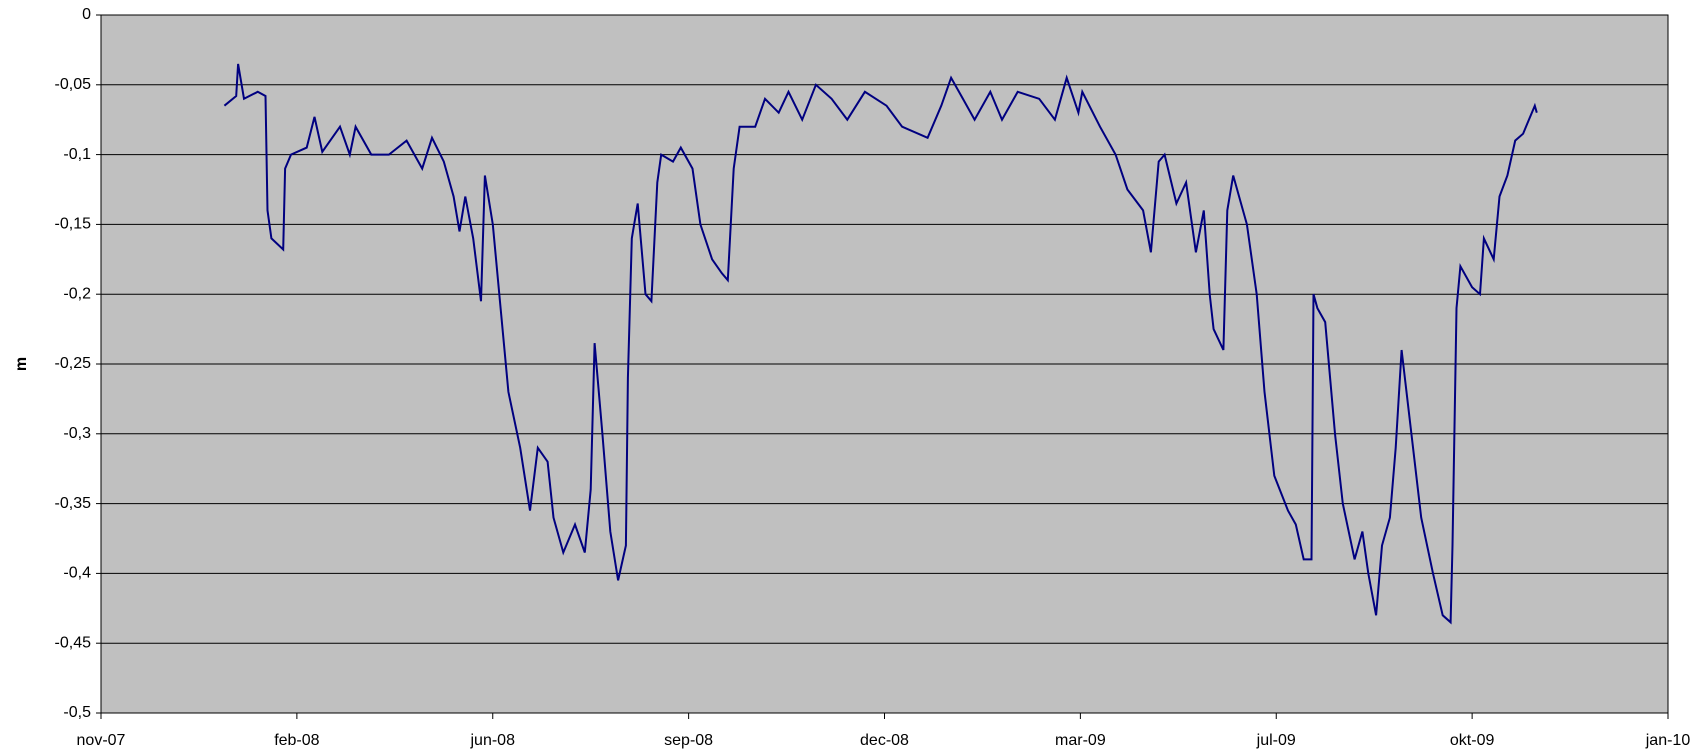 Image resolution: width=1706 pixels, height=751 pixels. I want to click on x-tick-label: okt-09, so click(1472, 740).